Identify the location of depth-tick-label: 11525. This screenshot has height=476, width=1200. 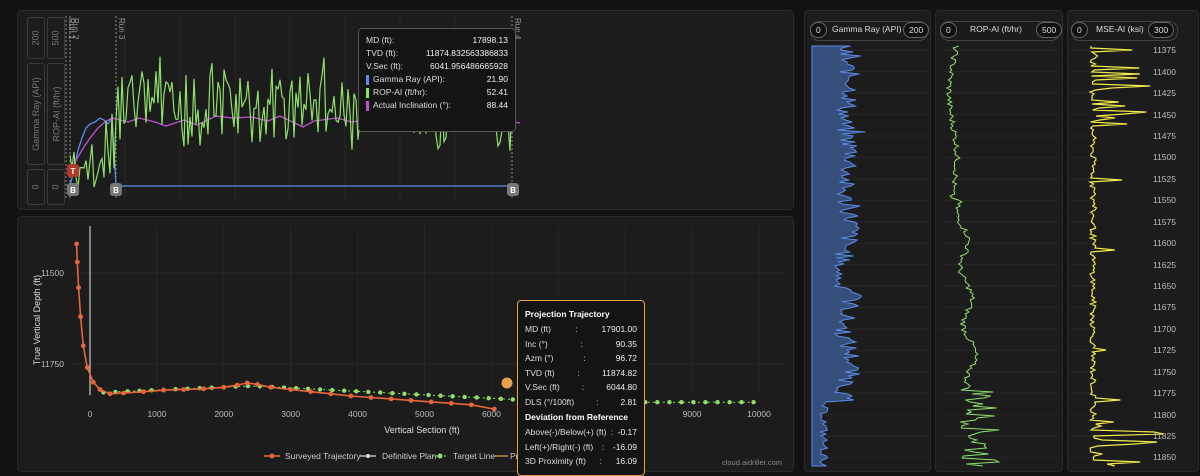
(1164, 178).